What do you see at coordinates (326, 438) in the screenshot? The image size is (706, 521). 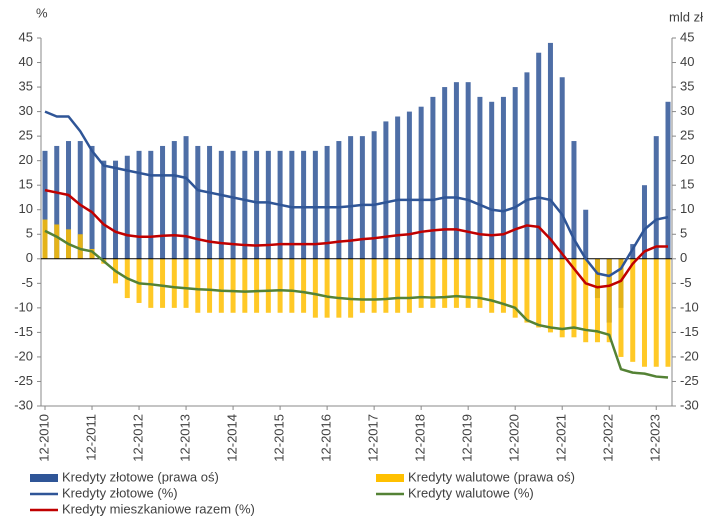 I see `x-tick-label: 12-2016` at bounding box center [326, 438].